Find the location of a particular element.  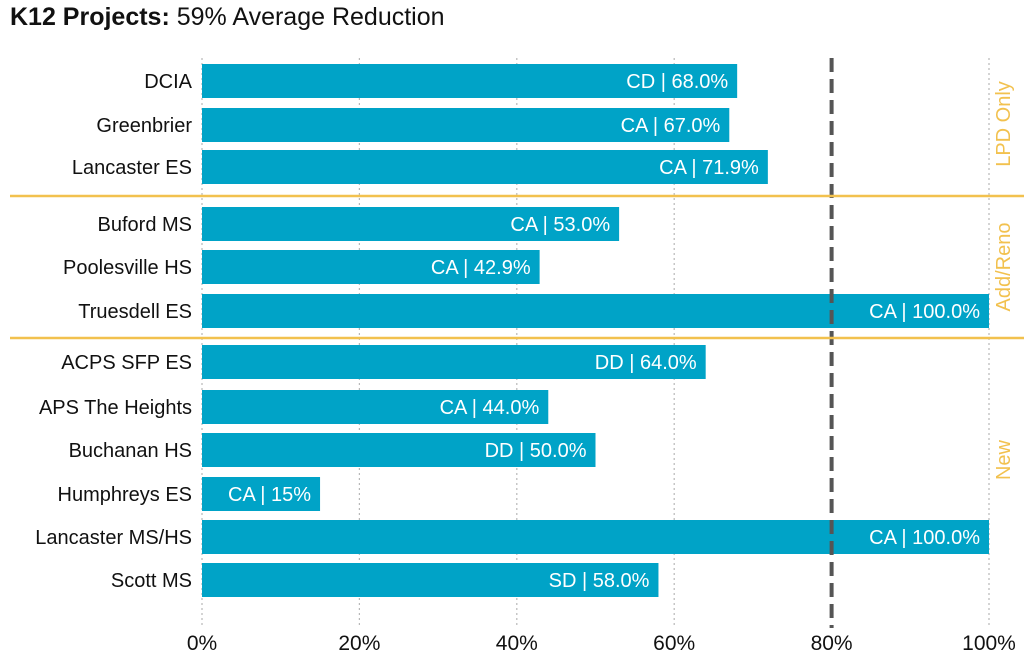

category-label: Lancaster MS/HS is located at coordinates (113, 538).